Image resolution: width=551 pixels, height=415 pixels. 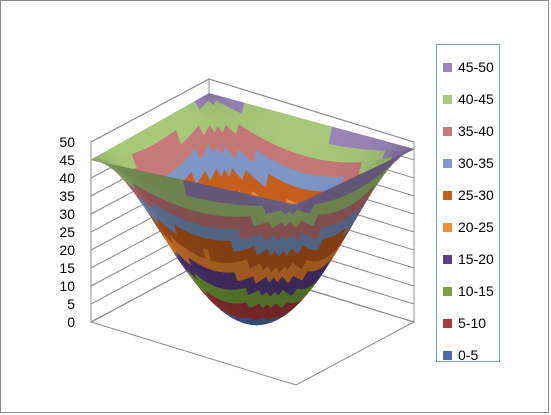 I want to click on legend-item: 40-45, so click(x=468, y=99).